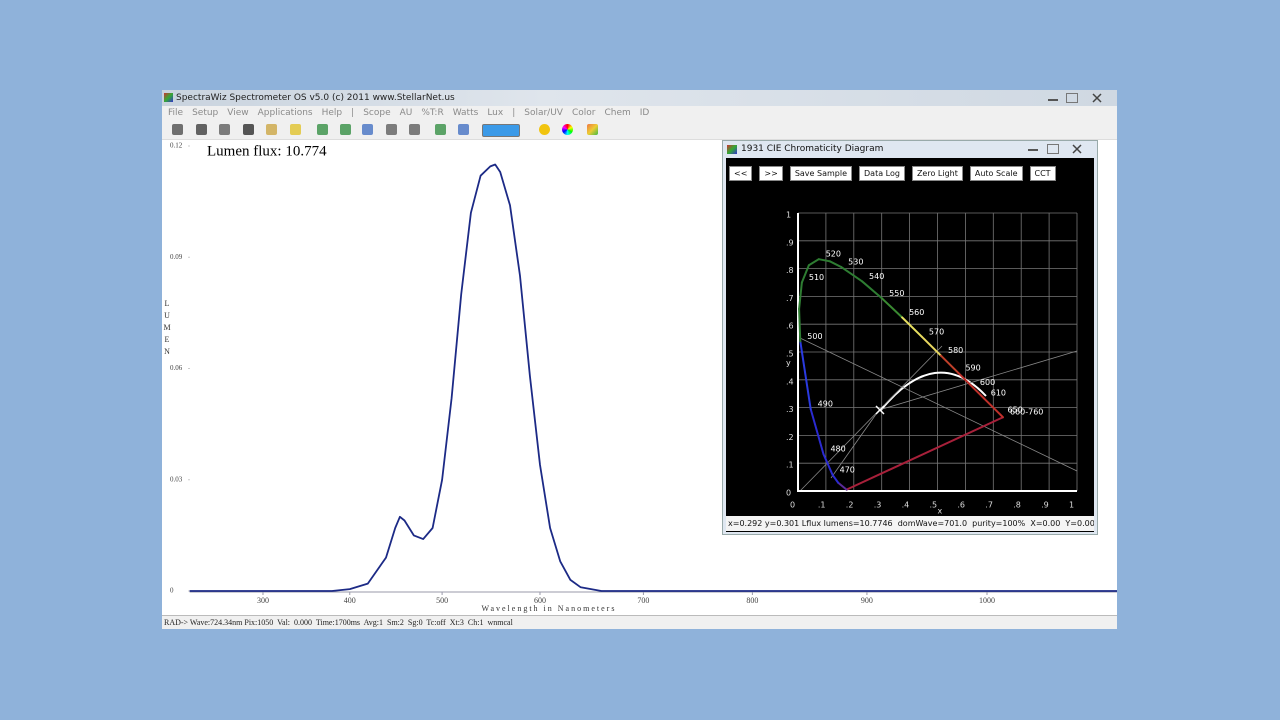  I want to click on maximize-button, so click(1072, 98).